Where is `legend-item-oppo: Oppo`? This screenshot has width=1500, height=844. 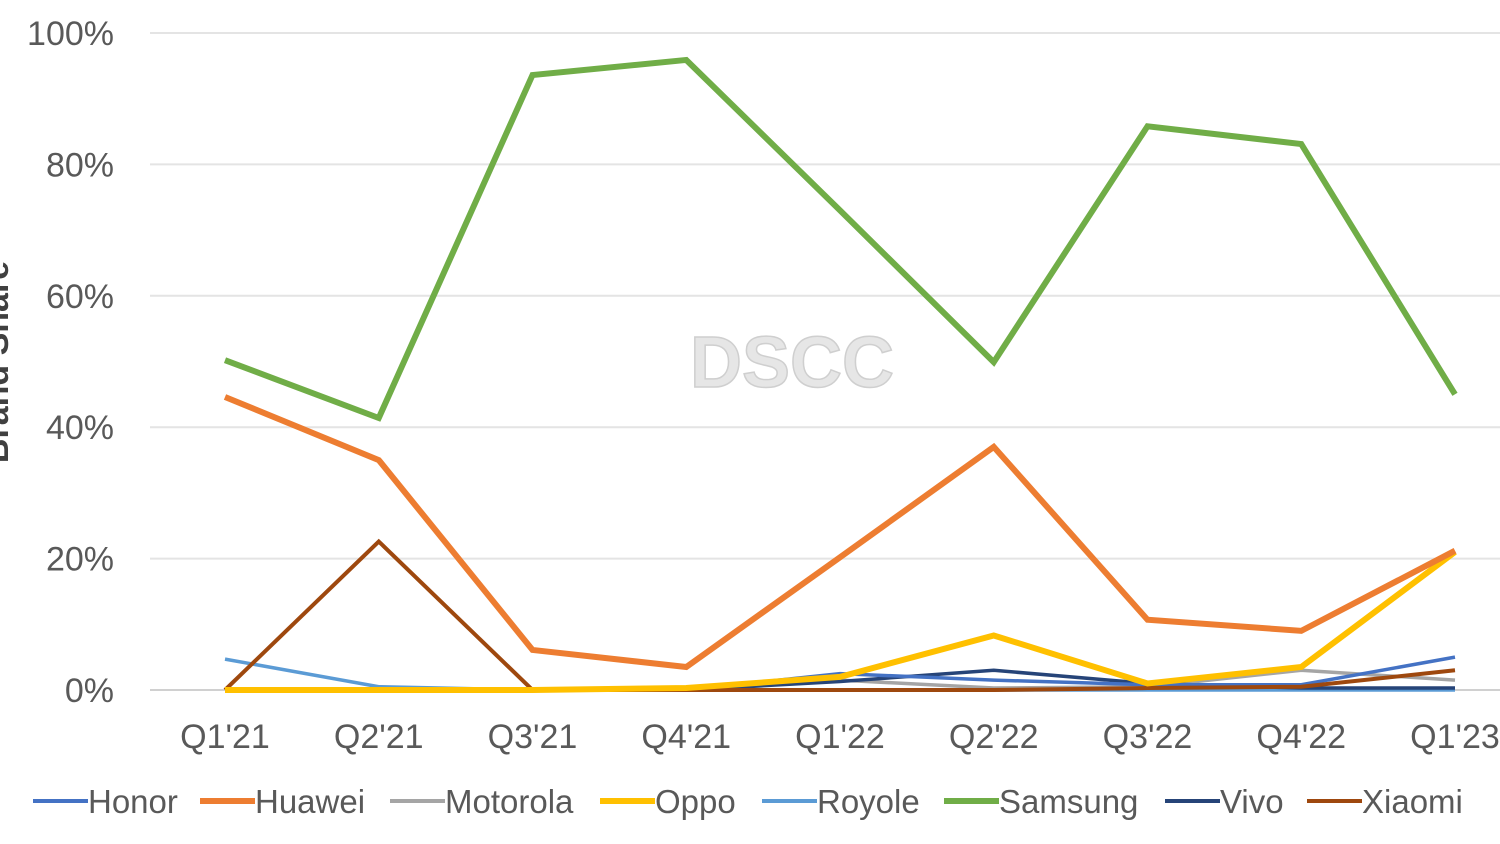
legend-item-oppo: Oppo is located at coordinates (668, 801).